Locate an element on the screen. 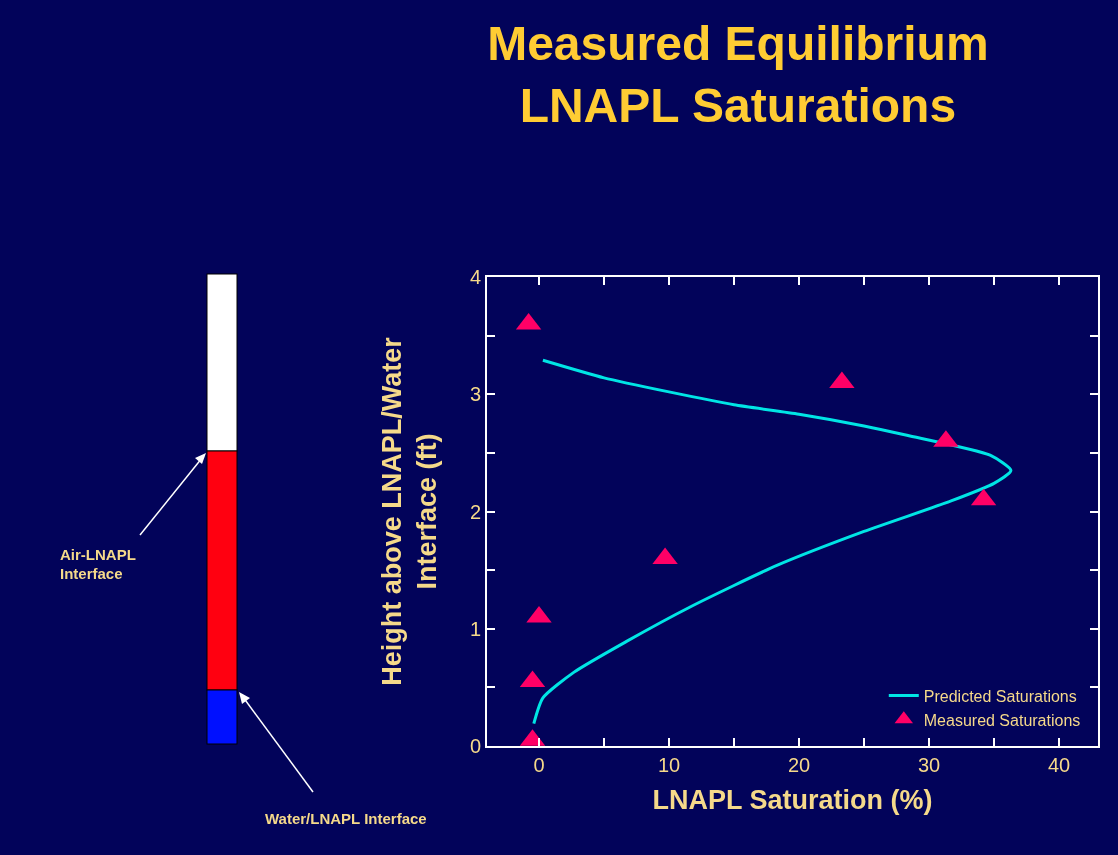  y-tick-label: 4 is located at coordinates (475, 277).